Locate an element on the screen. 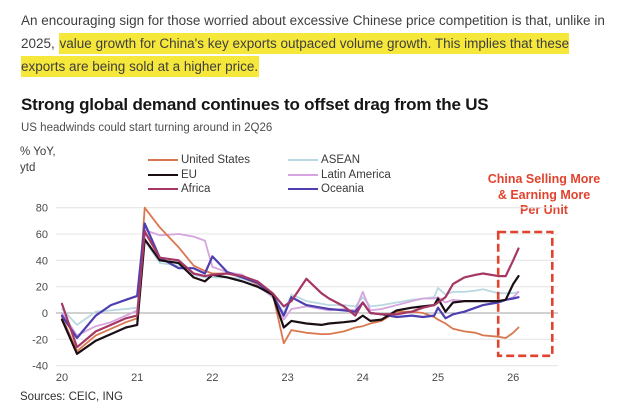 Image resolution: width=624 pixels, height=420 pixels. x-tick-label: 25 is located at coordinates (438, 378).